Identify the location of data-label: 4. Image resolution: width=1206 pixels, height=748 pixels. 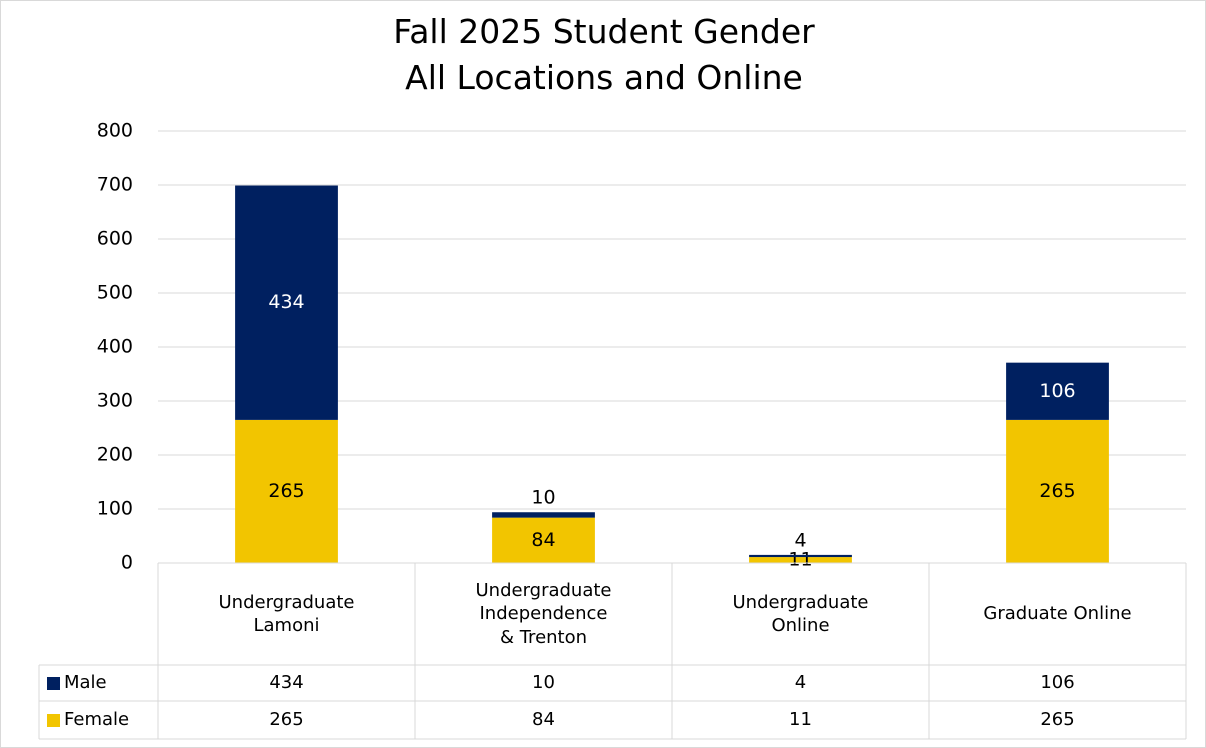
(800, 540).